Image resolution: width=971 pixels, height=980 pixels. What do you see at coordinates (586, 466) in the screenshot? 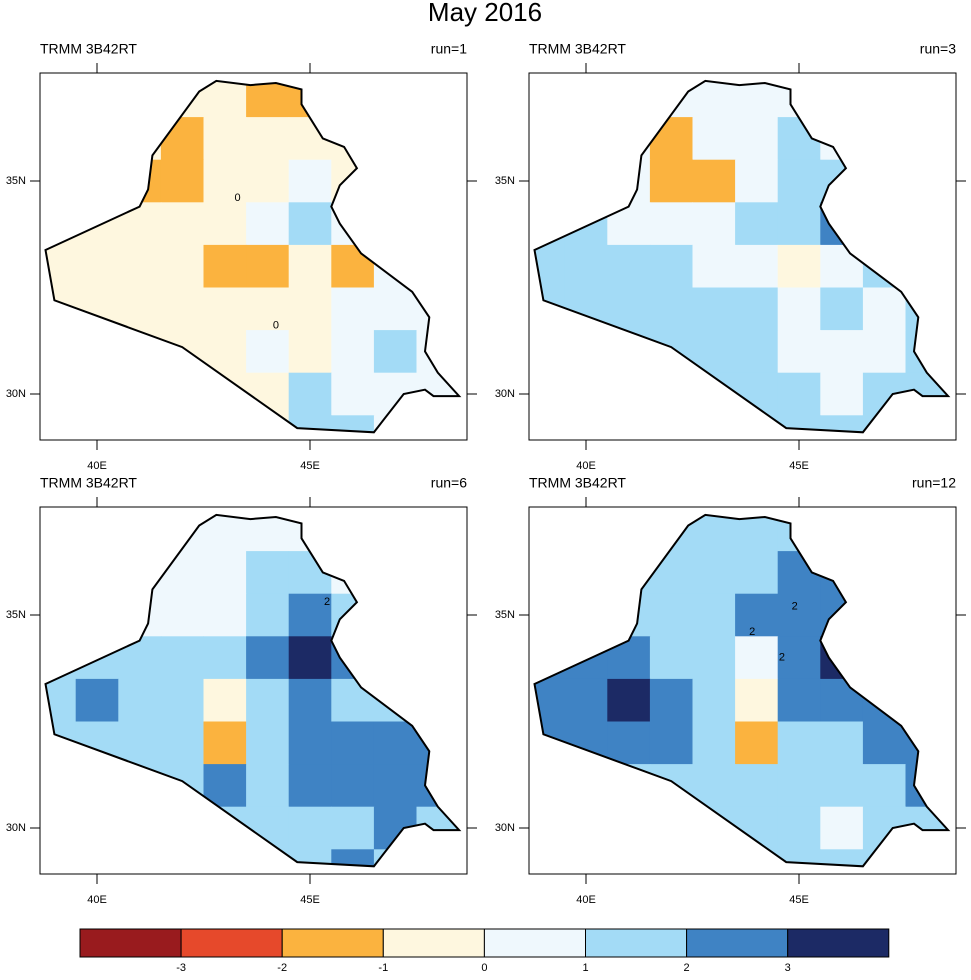
I see `x-tick-label: 40E` at bounding box center [586, 466].